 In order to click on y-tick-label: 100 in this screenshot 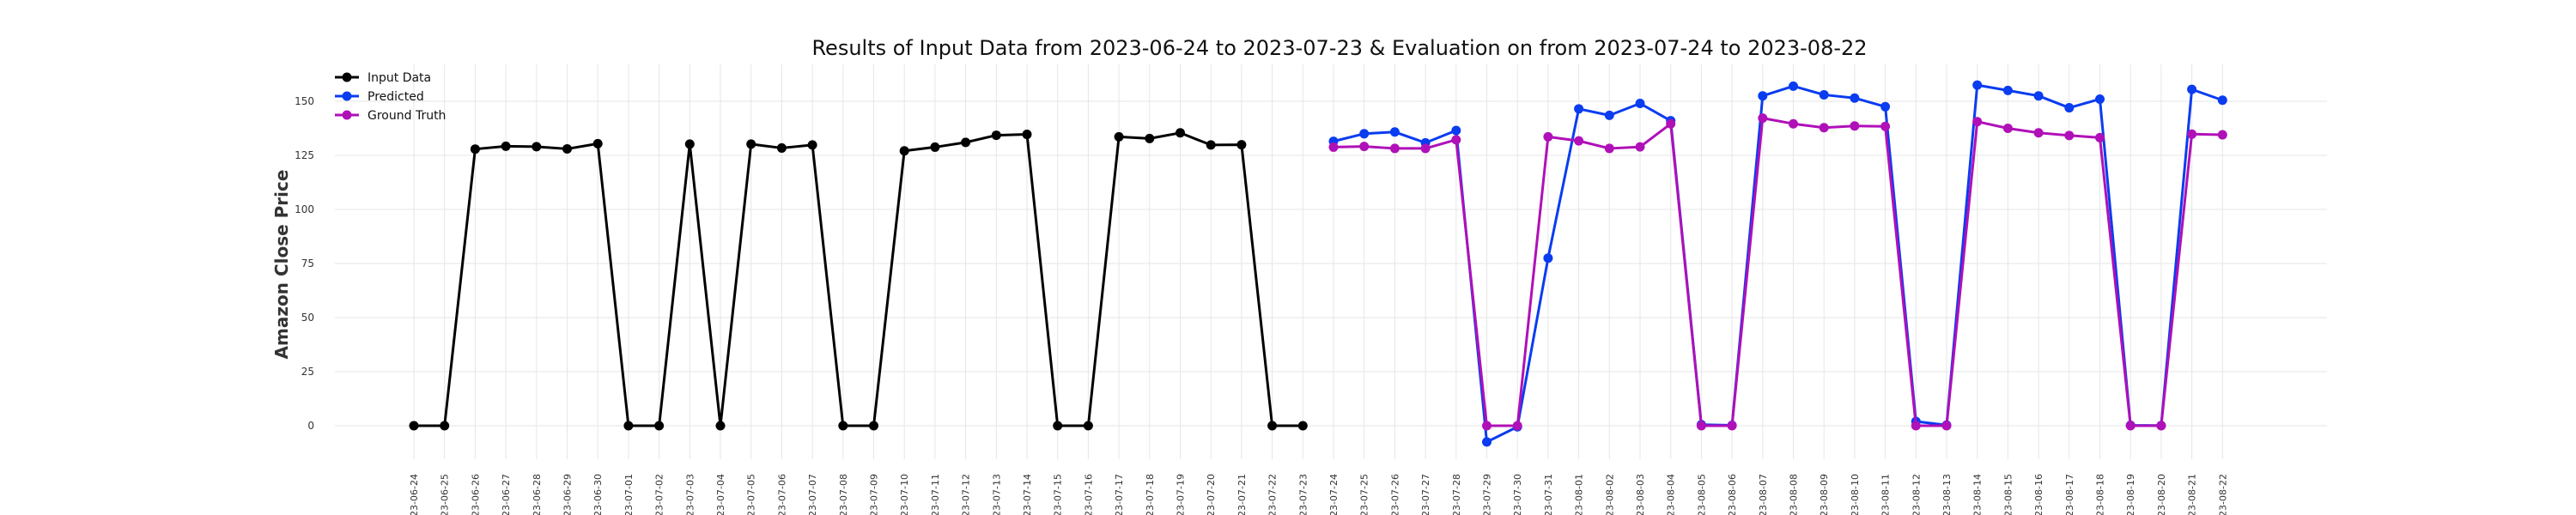, I will do `click(304, 209)`.